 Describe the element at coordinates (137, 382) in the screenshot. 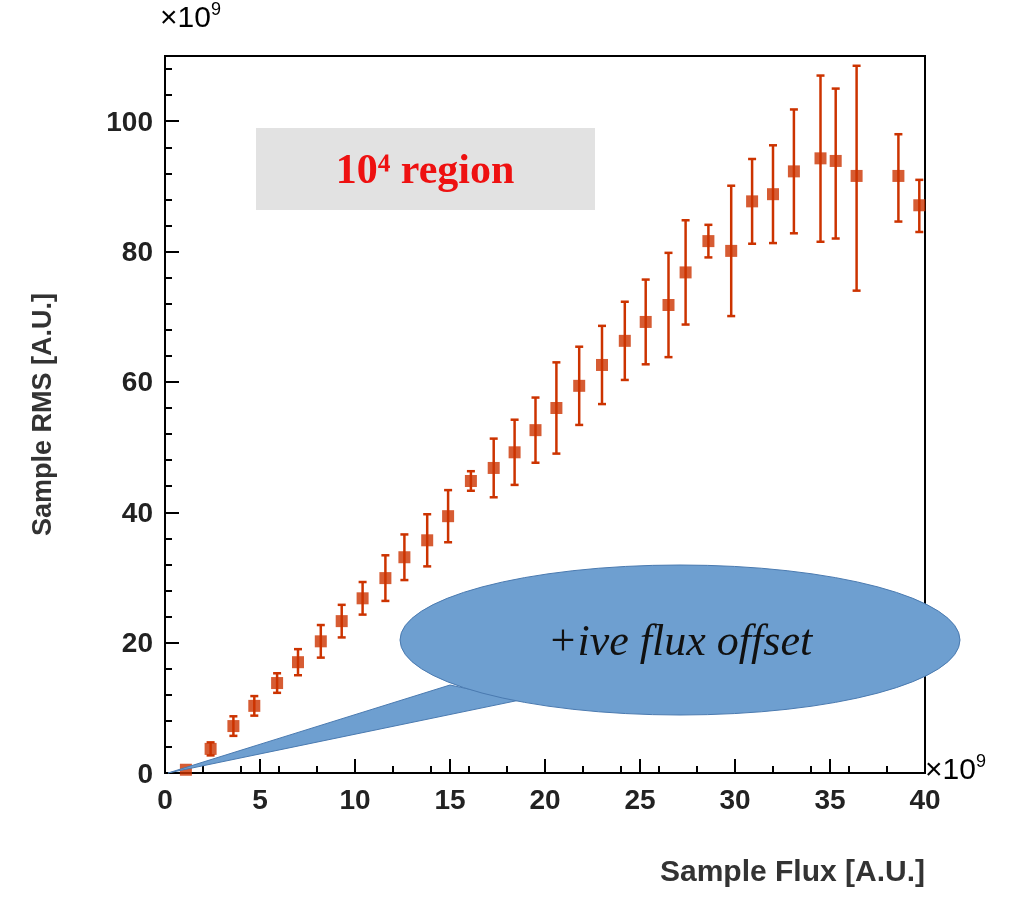

I see `y-tick-label: 60` at that location.